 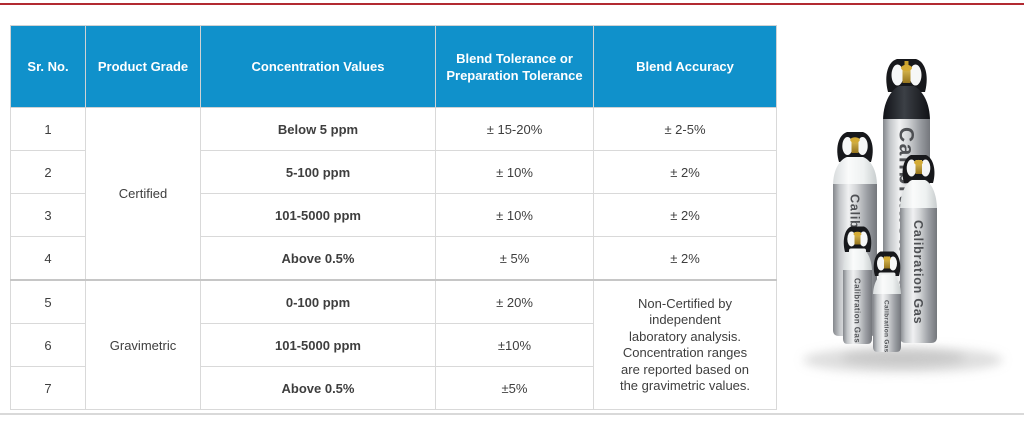 What do you see at coordinates (143, 66) in the screenshot?
I see `col-header-product-grade: Product Grade` at bounding box center [143, 66].